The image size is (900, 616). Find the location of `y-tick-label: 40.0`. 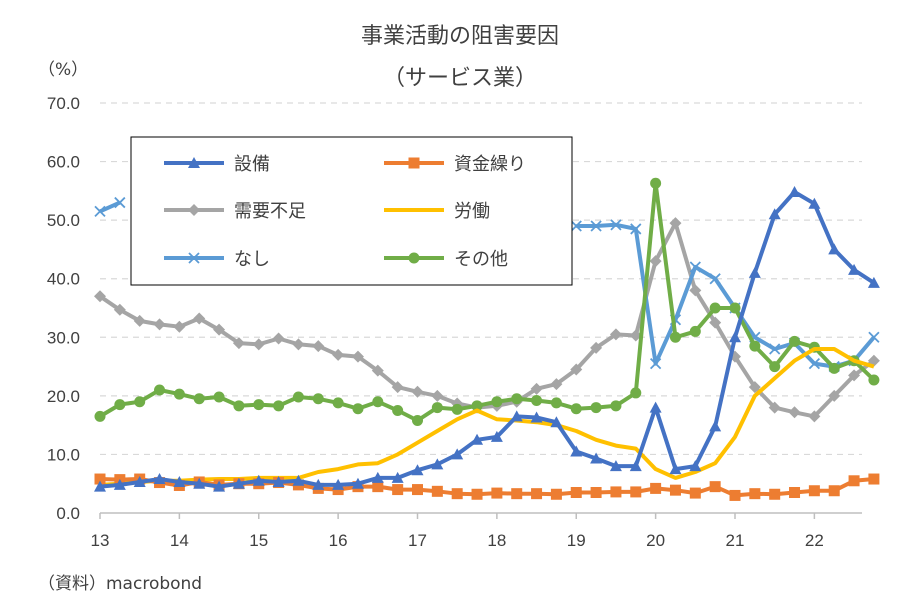

y-tick-label: 40.0 is located at coordinates (63, 279).